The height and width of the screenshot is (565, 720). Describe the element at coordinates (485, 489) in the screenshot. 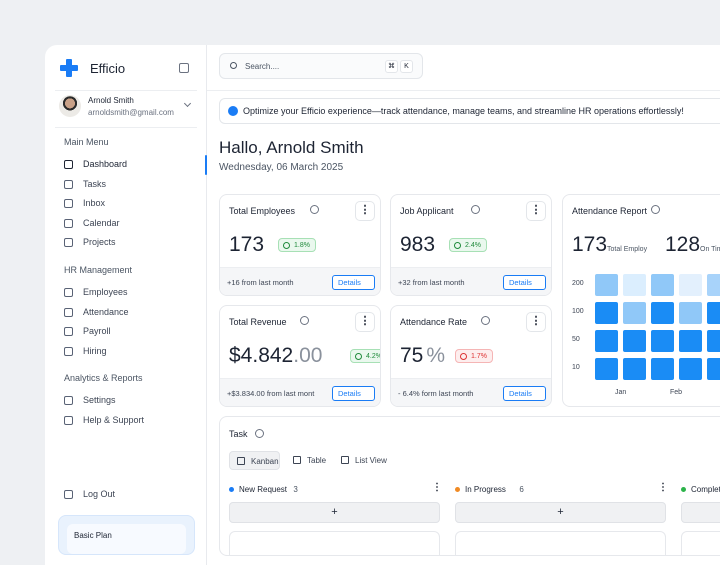

I see `column-name: In Progress` at that location.